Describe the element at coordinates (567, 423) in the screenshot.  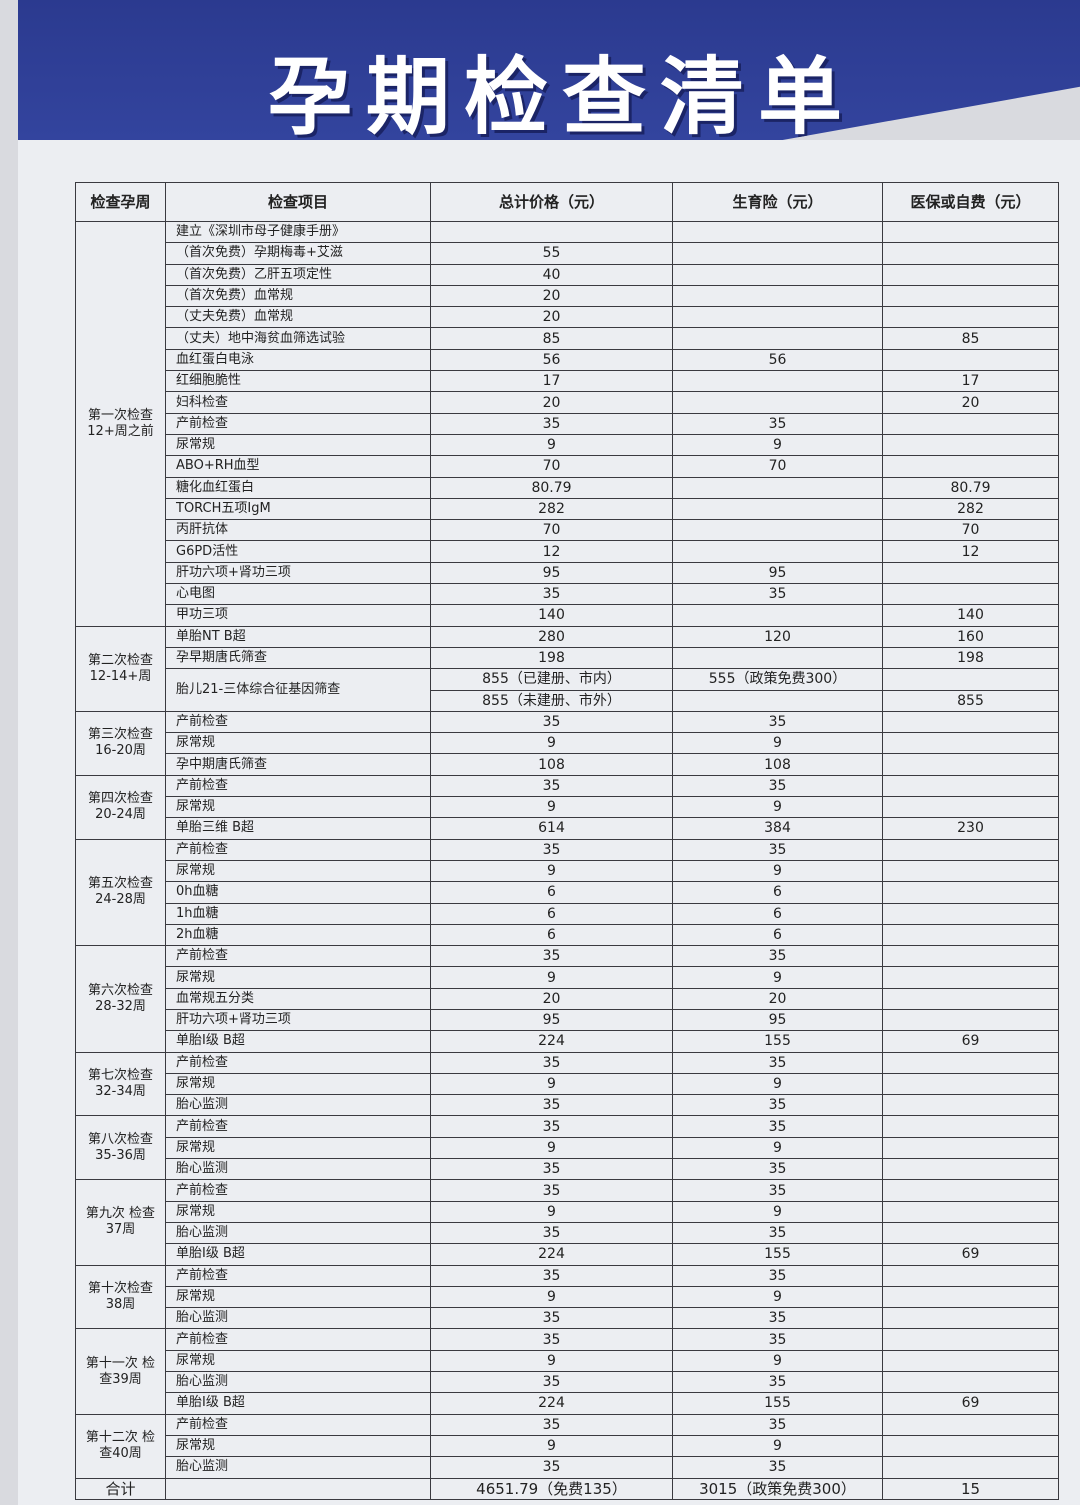
I see `table-row: 产前检查 35 35` at that location.